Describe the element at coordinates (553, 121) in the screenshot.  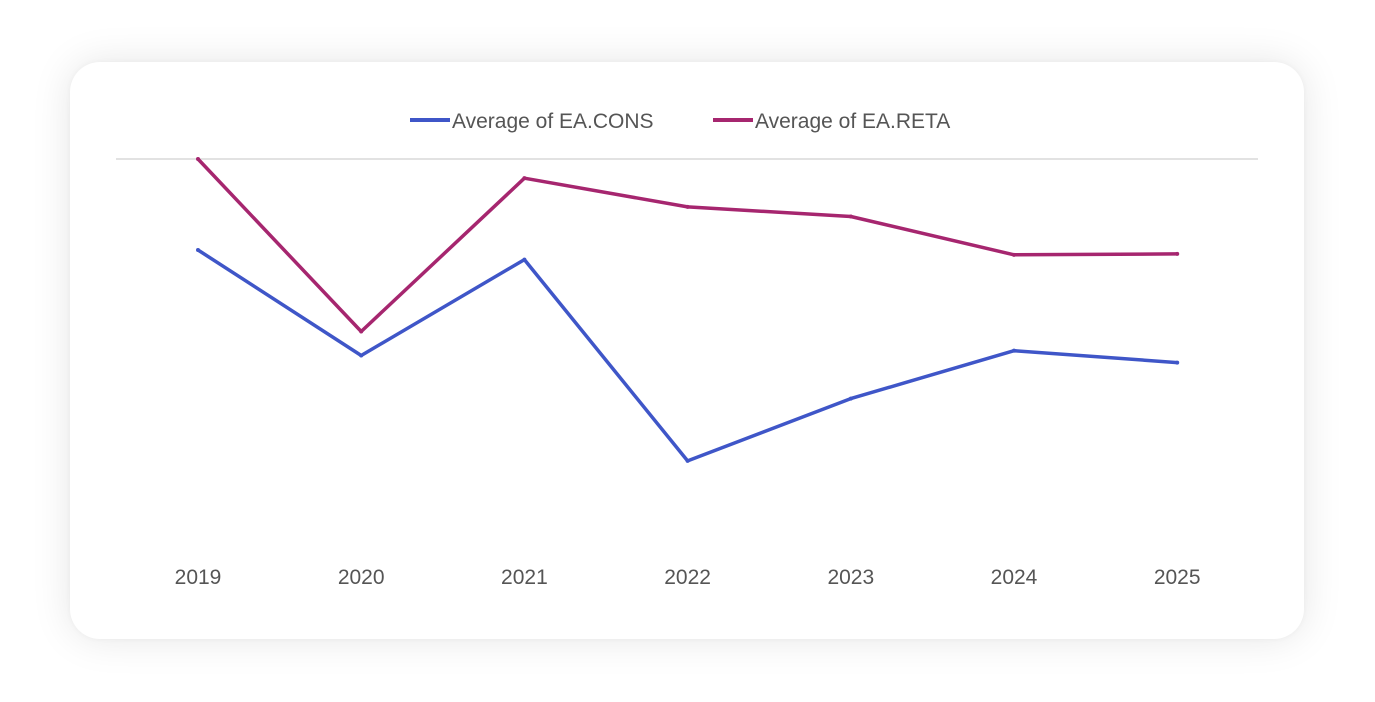
I see `legend-label-cons: Average of EA.CONS` at that location.